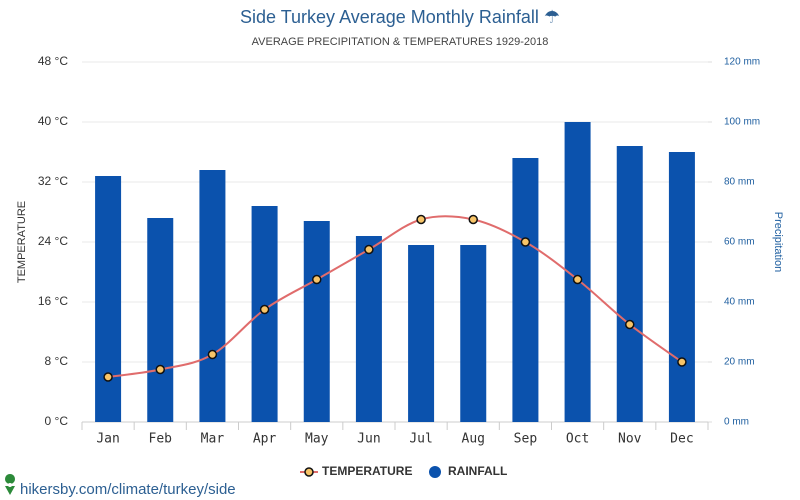  What do you see at coordinates (317, 439) in the screenshot?
I see `x-tick-label: May` at bounding box center [317, 439].